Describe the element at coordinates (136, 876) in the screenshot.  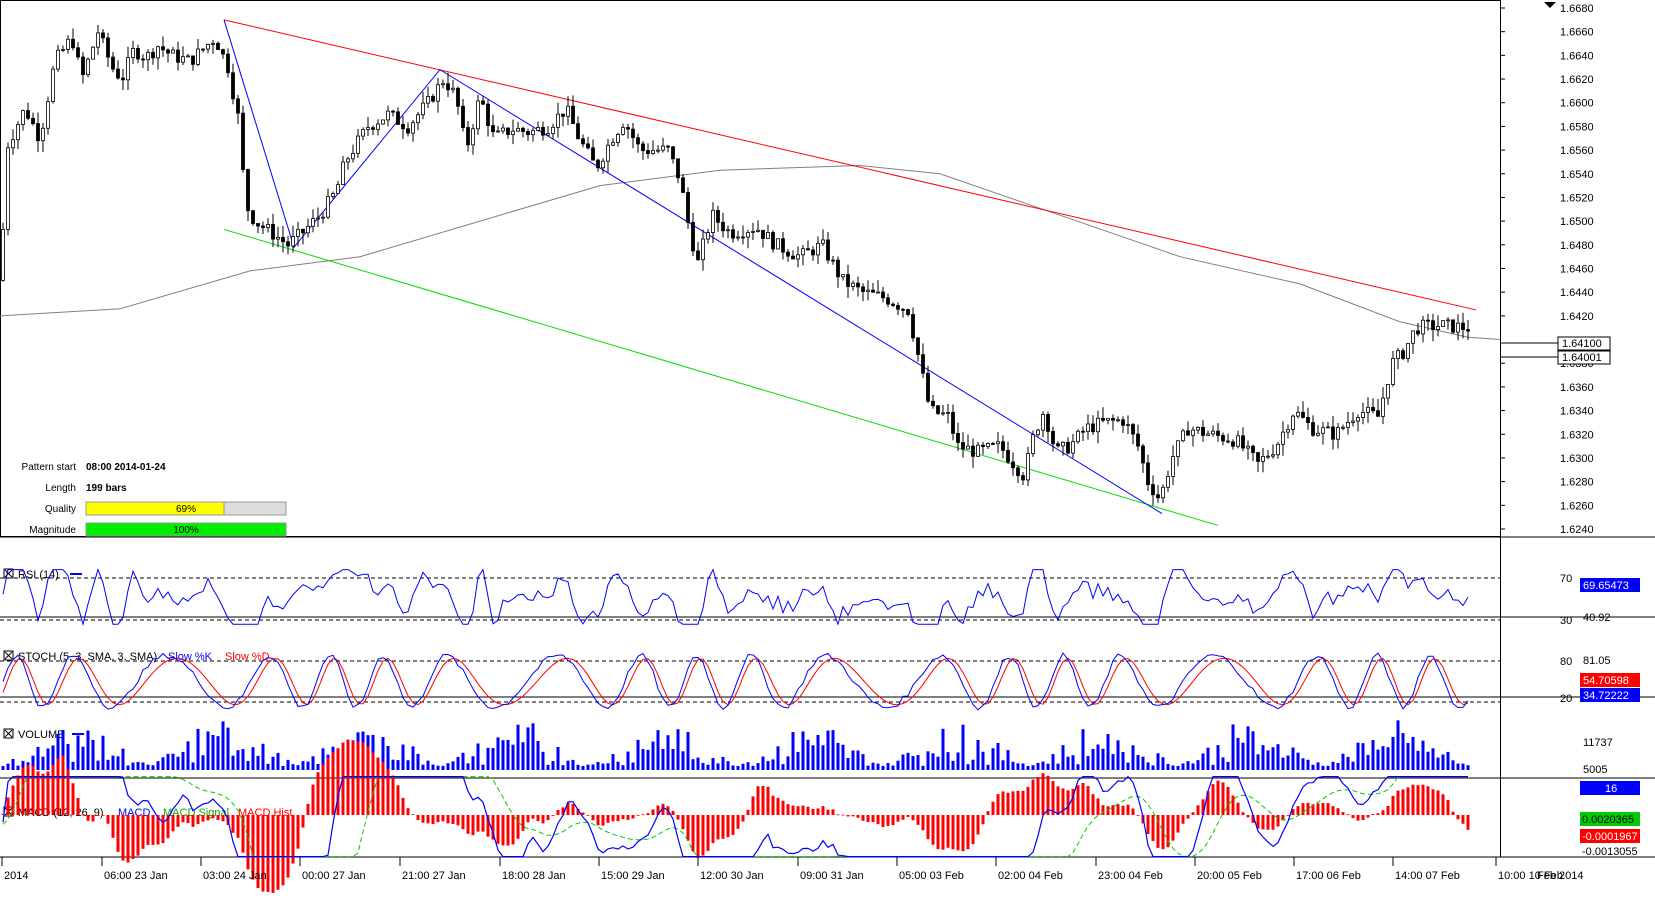
I see `time-tick-label: 06:00 23 Jan` at that location.